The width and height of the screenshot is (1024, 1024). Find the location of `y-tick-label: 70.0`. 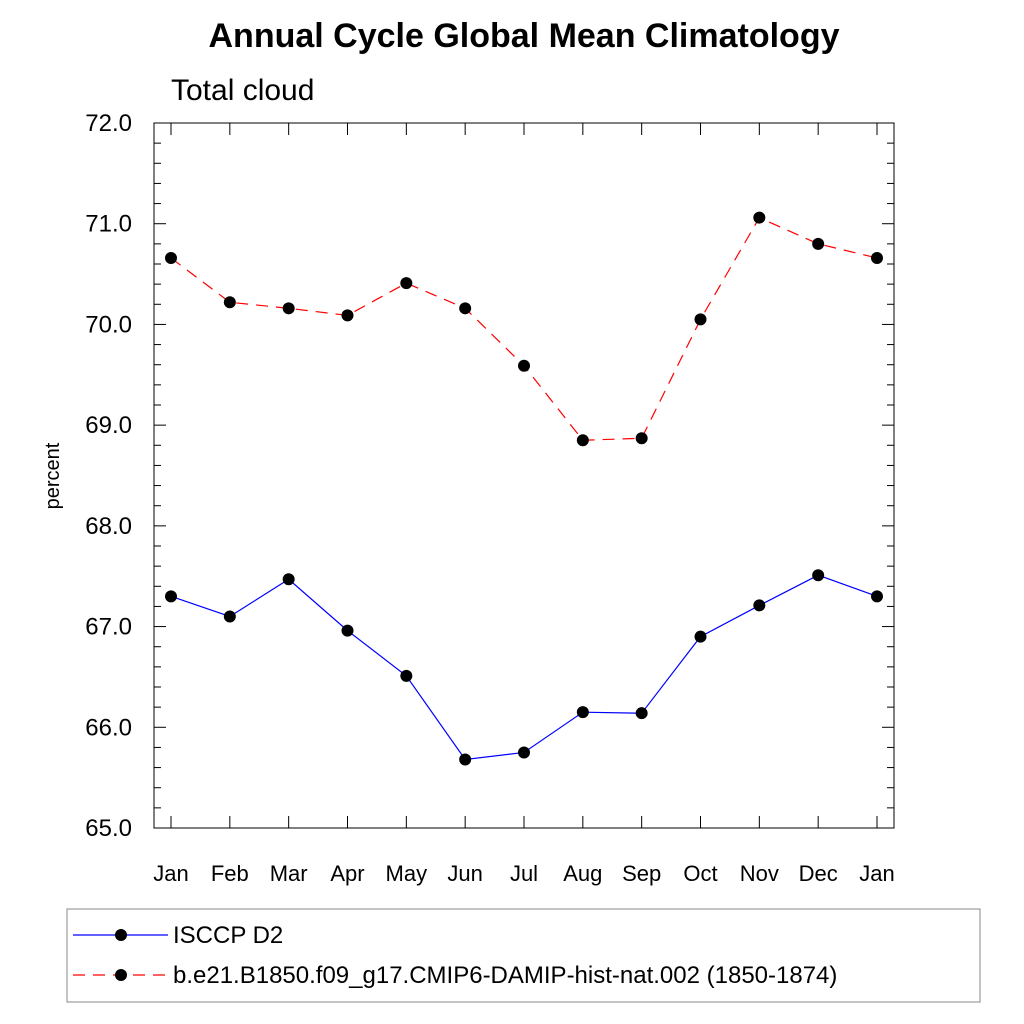

y-tick-label: 70.0 is located at coordinates (108, 324).